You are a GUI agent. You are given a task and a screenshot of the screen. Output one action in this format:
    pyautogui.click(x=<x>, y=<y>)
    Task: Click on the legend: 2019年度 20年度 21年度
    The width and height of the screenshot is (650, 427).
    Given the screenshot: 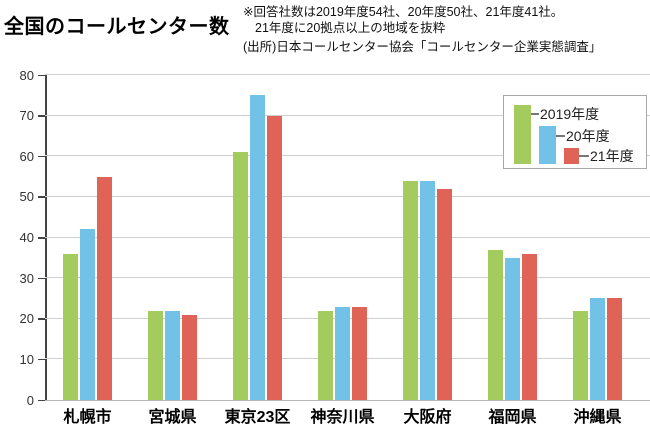 What is the action you would take?
    pyautogui.click(x=575, y=132)
    